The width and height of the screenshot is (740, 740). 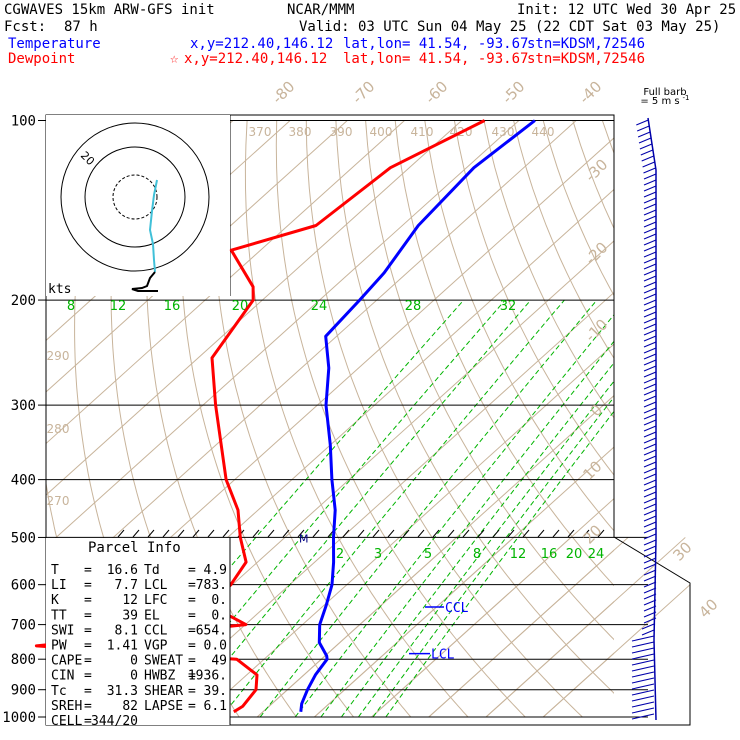 What do you see at coordinates (130, 706) in the screenshot?
I see `parcel-value-left: 82` at bounding box center [130, 706].